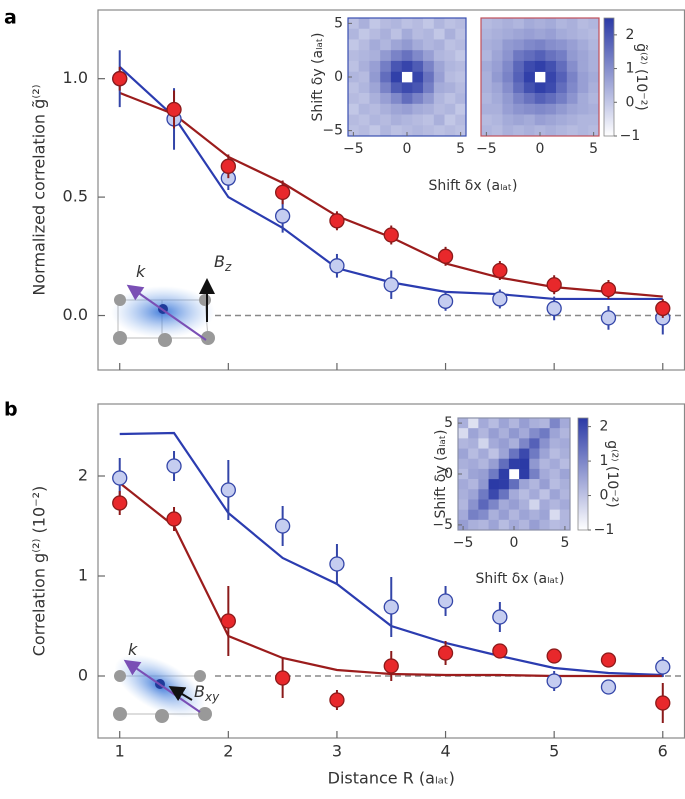 The image size is (685, 799). I want to click on annotation-text: B, so click(219, 261).